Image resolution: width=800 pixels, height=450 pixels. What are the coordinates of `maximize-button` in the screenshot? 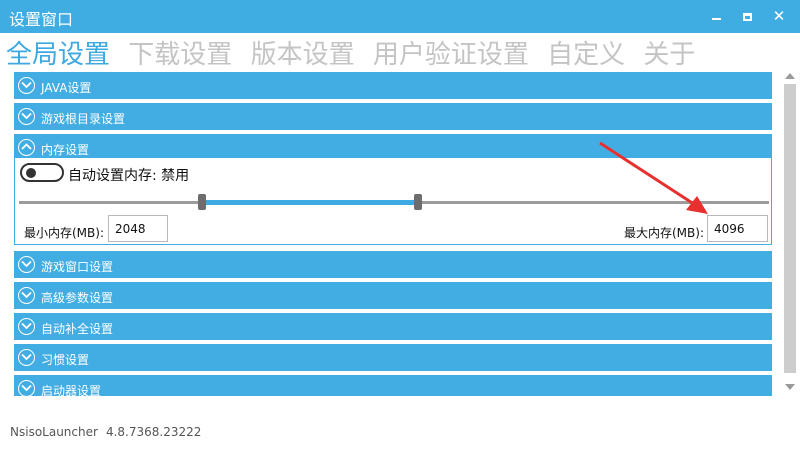 It's located at (747, 16).